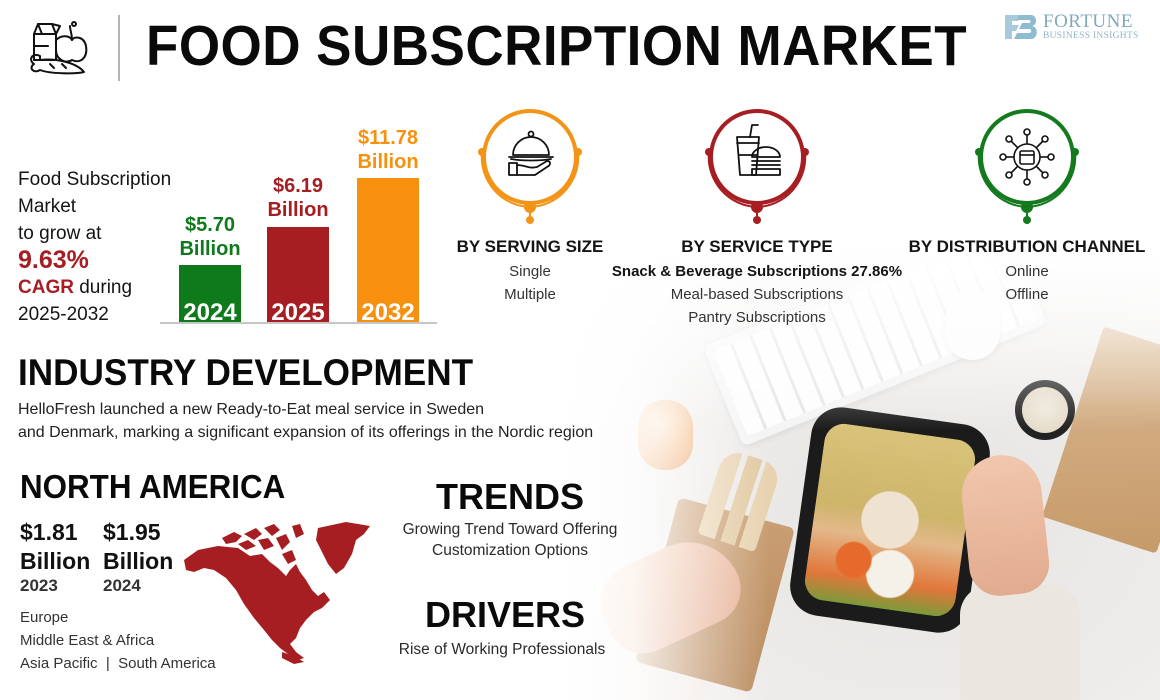  I want to click on bar-2025-value: $6.19 Billion, so click(298, 198).